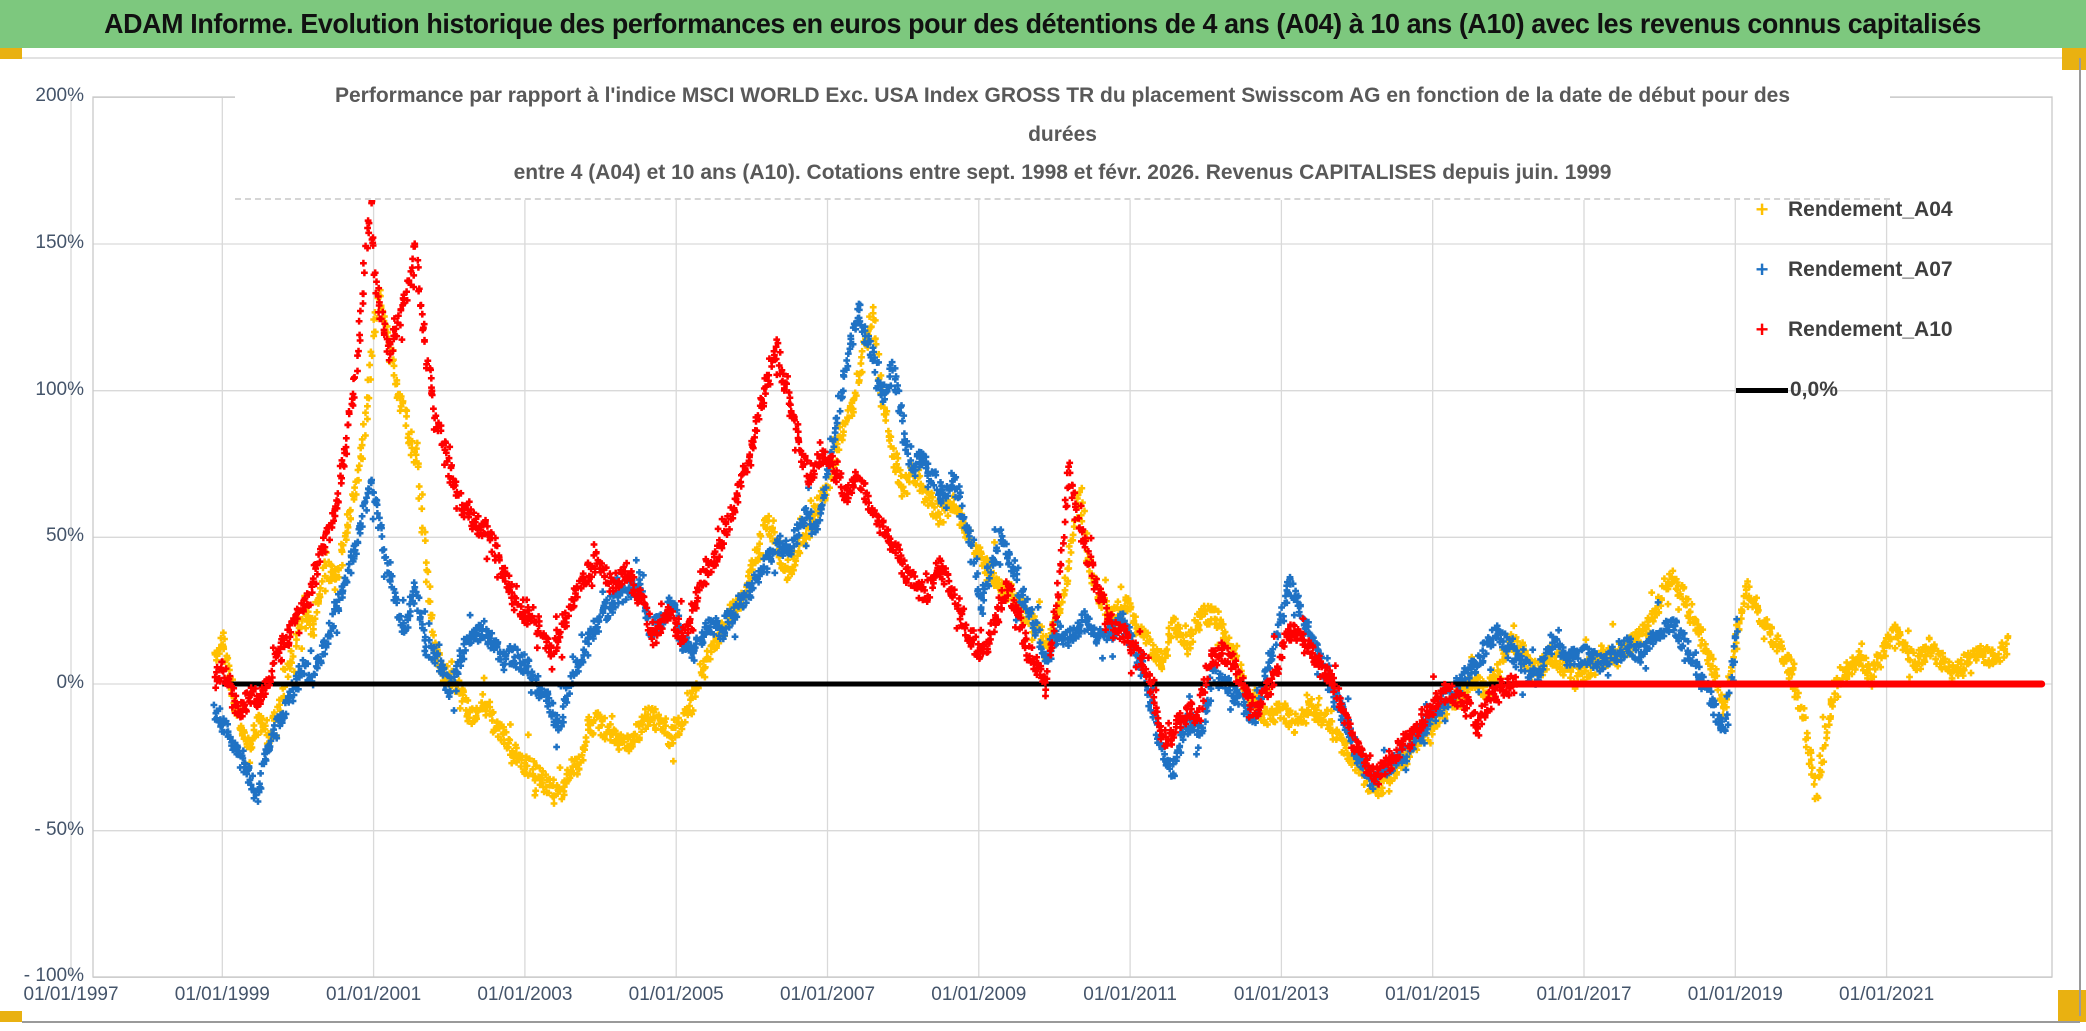 This screenshot has height=1031, width=2086. I want to click on x-tick-label: 01/01/2009, so click(979, 994).